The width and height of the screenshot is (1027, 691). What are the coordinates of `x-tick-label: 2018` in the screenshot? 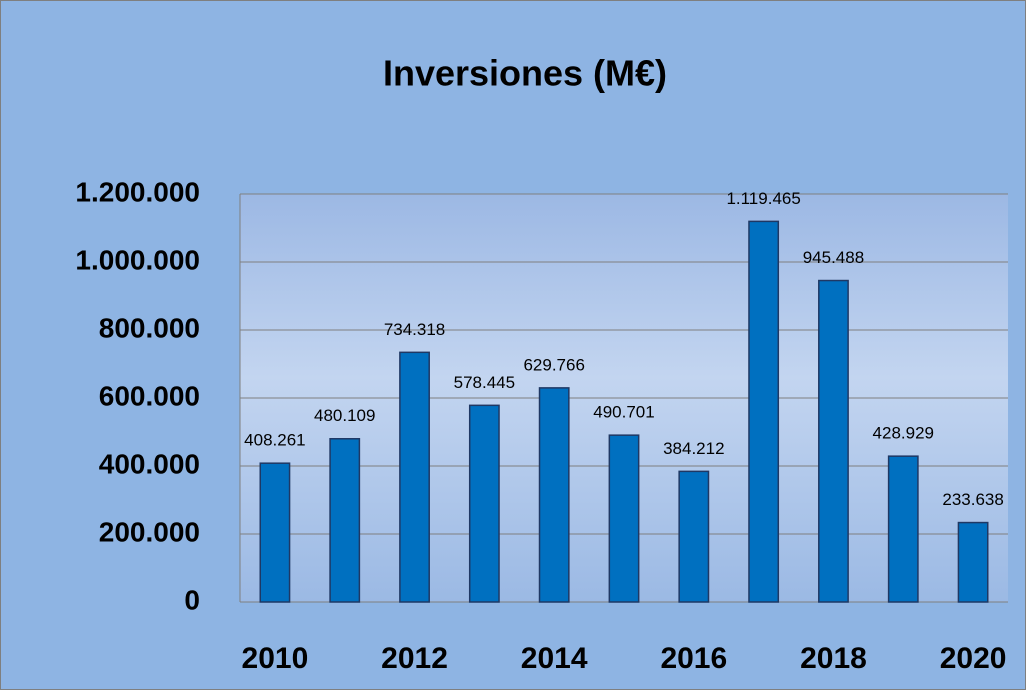 It's located at (833, 658).